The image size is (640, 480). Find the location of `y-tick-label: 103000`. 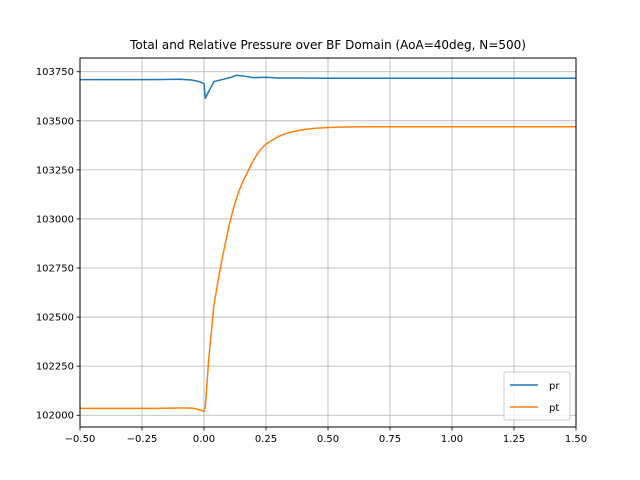

y-tick-label: 103000 is located at coordinates (55, 219).